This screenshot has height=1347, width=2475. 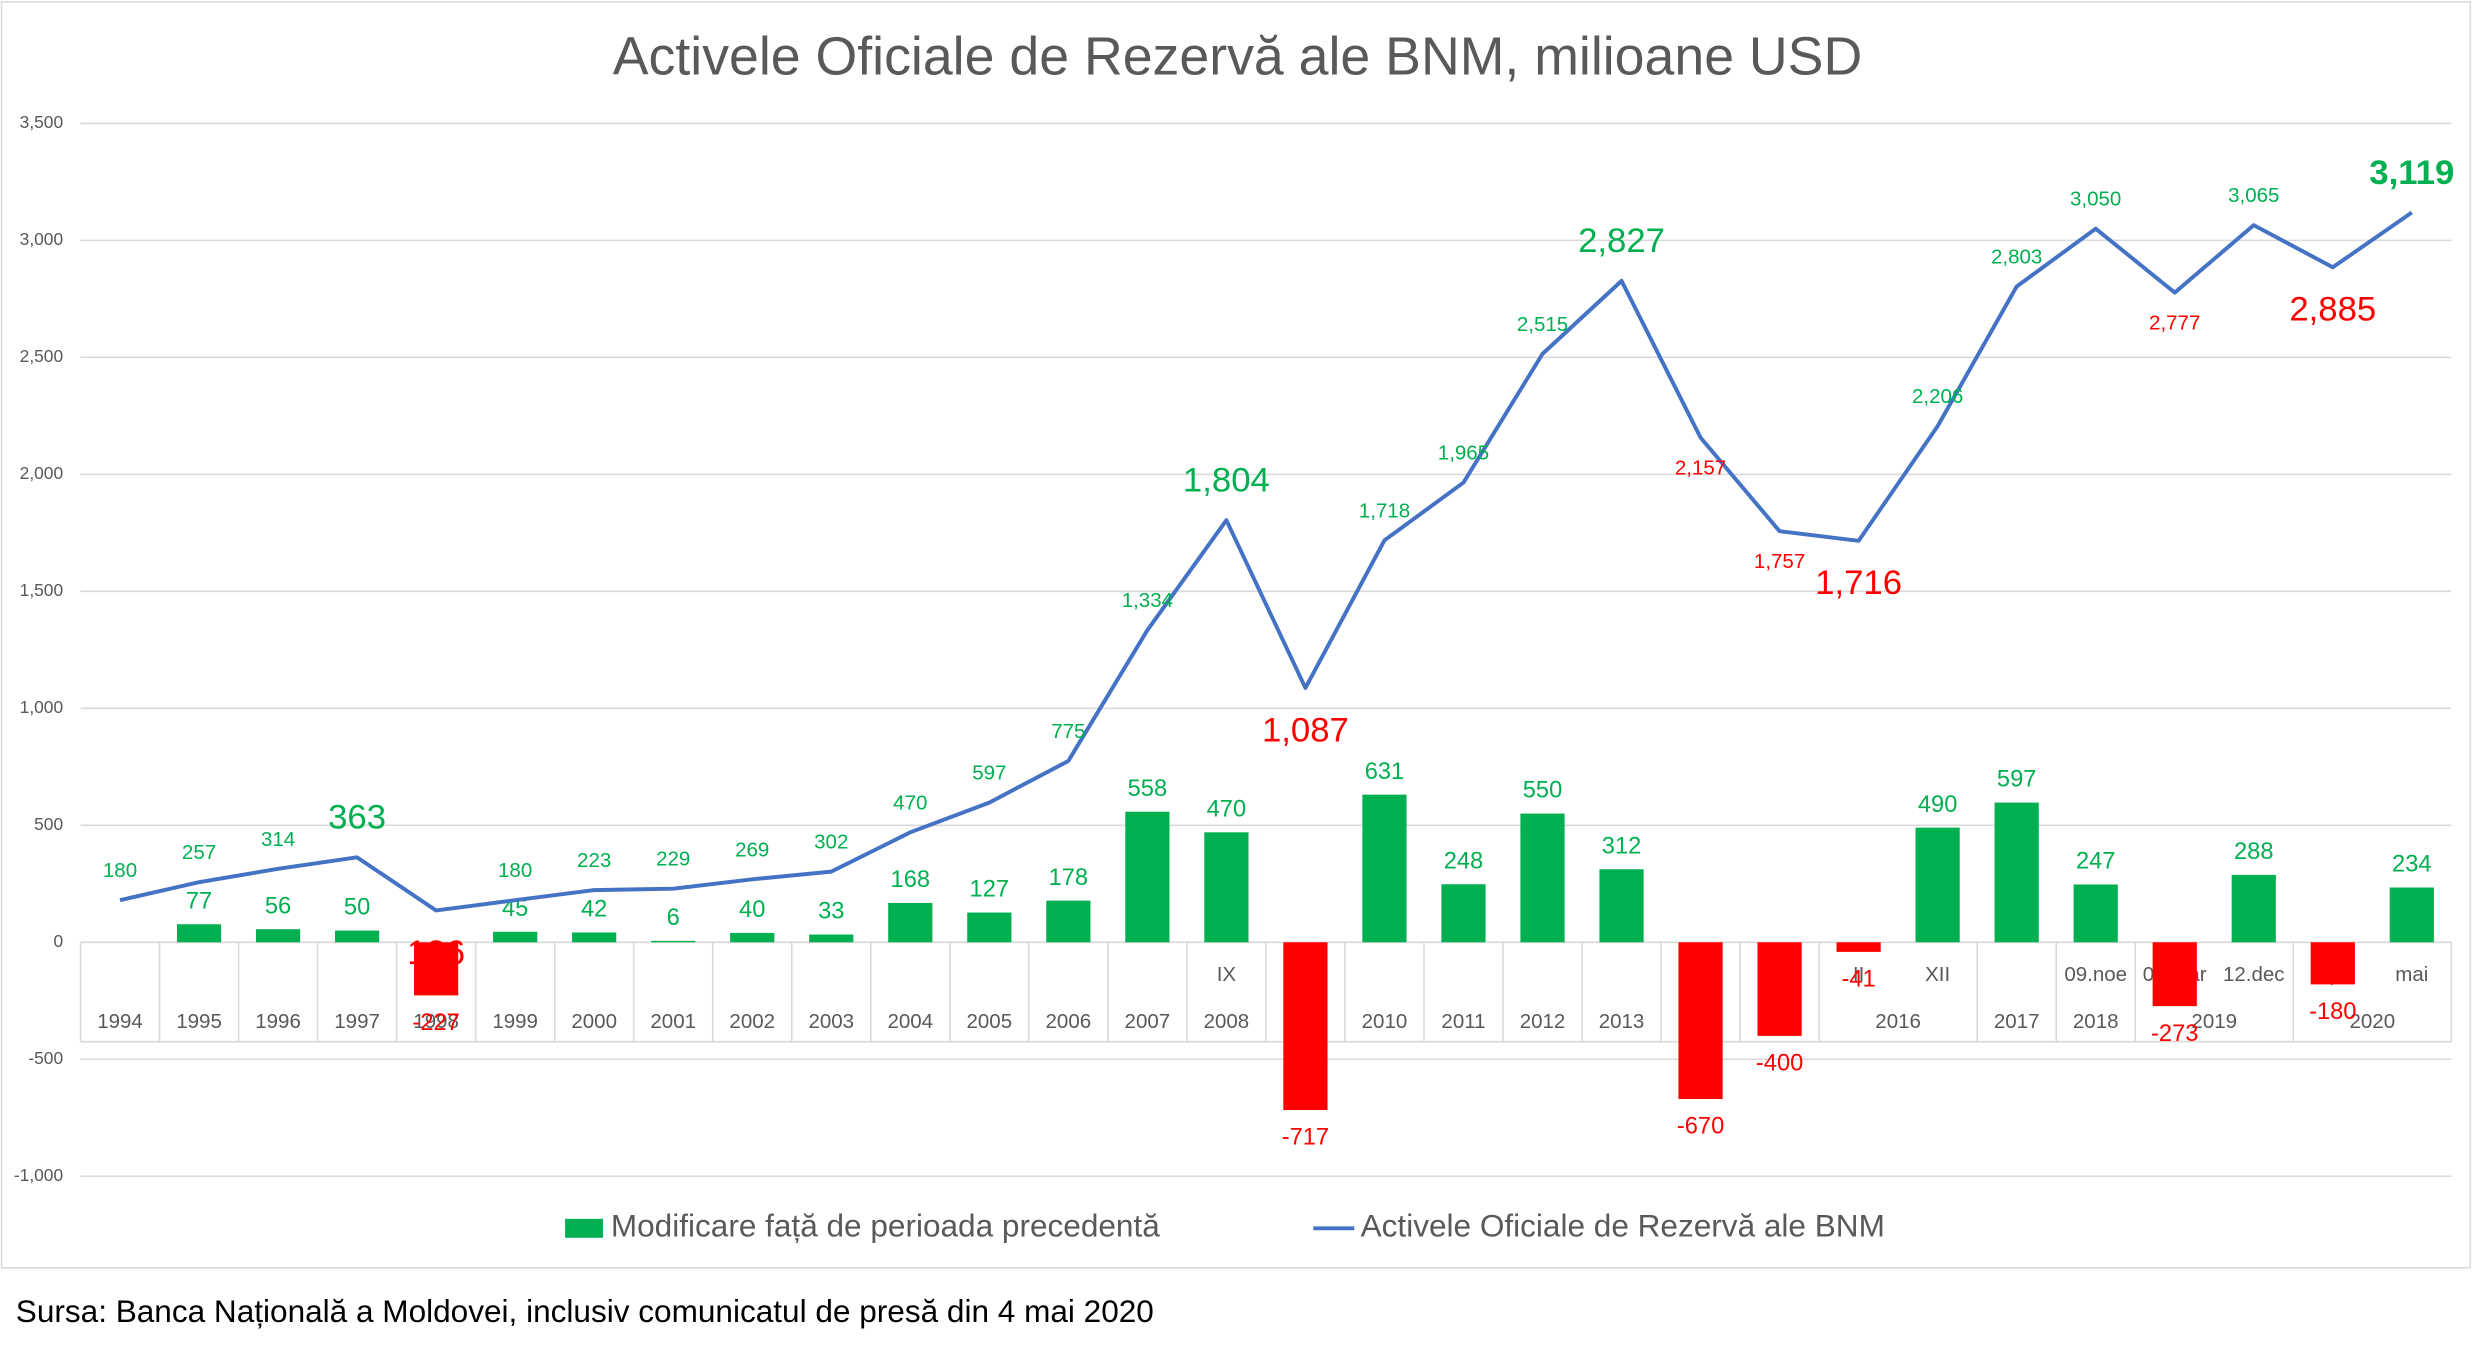 I want to click on y-tick-label: 1,000, so click(x=41, y=707).